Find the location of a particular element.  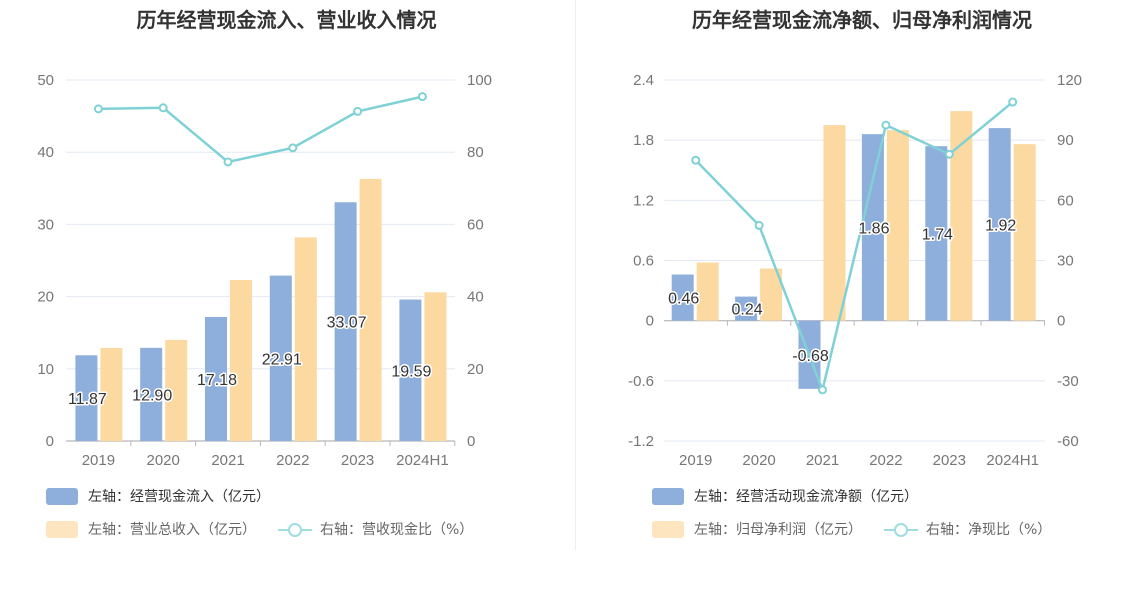

legend-row-2: 左轴：归母净利润（亿元） 右轴：净现比（%） is located at coordinates (862, 529).